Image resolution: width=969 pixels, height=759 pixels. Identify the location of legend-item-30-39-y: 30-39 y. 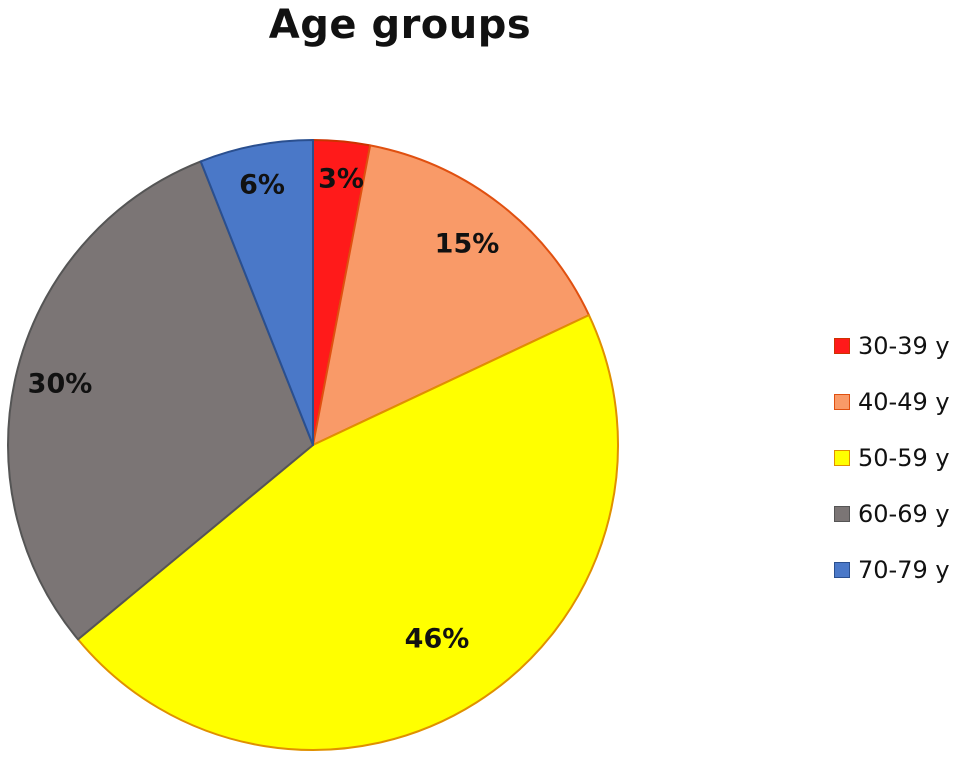
(892, 346).